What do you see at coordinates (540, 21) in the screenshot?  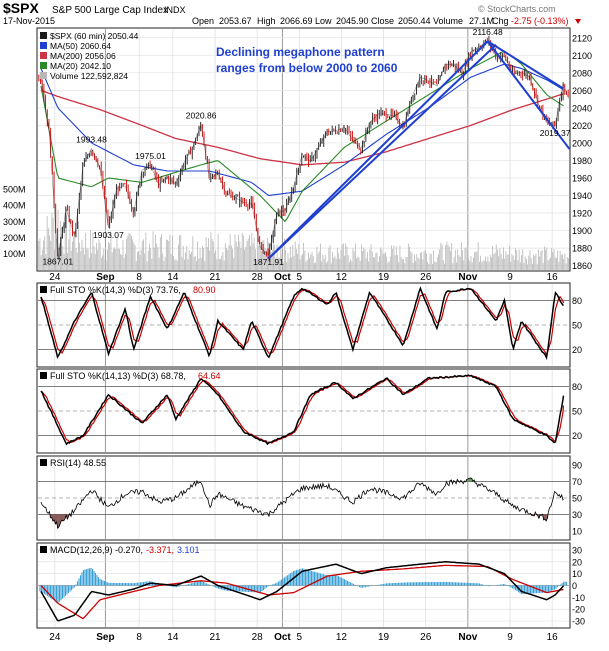 I see `chg-value: -2.75 (-0.13%)` at bounding box center [540, 21].